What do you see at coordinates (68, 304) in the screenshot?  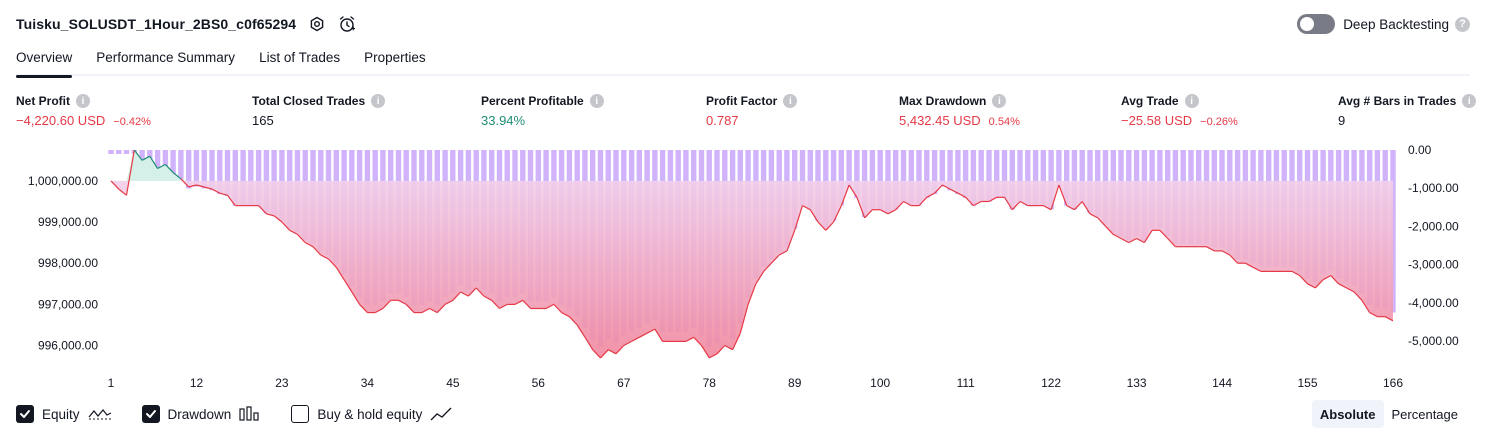 I see `left-tick-label: 997,000.00` at bounding box center [68, 304].